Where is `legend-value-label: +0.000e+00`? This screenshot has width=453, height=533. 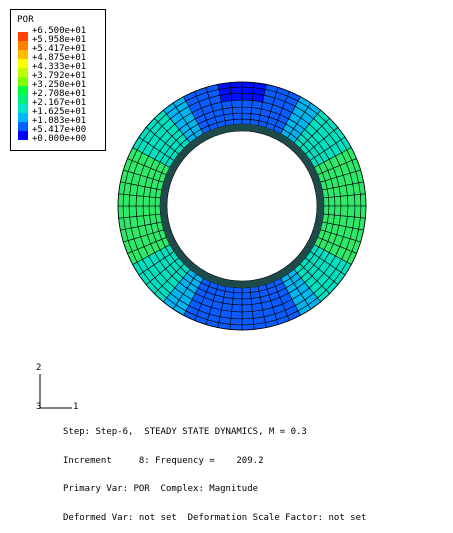 legend-value-label: +0.000e+00 is located at coordinates (59, 139).